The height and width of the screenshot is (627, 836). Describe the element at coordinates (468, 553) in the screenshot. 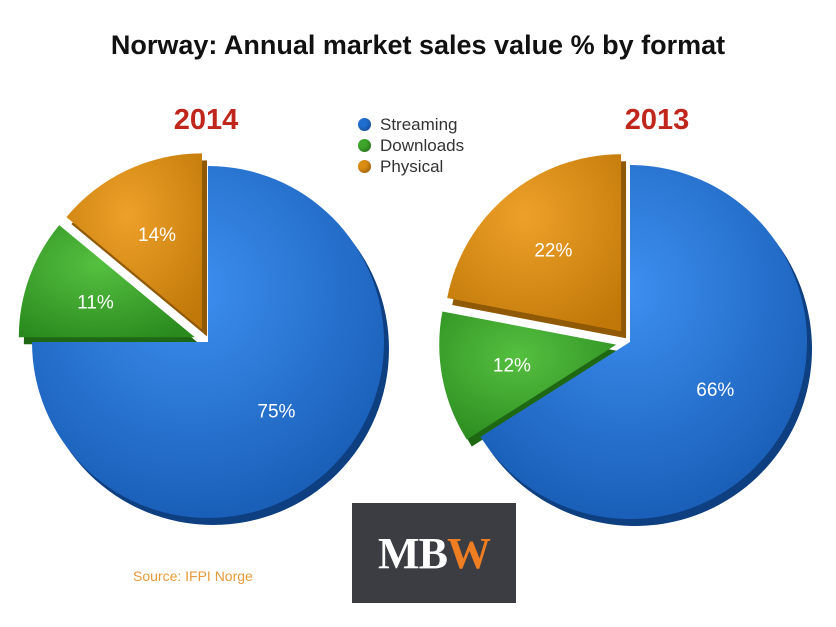

I see `logo-text-accent: W` at that location.